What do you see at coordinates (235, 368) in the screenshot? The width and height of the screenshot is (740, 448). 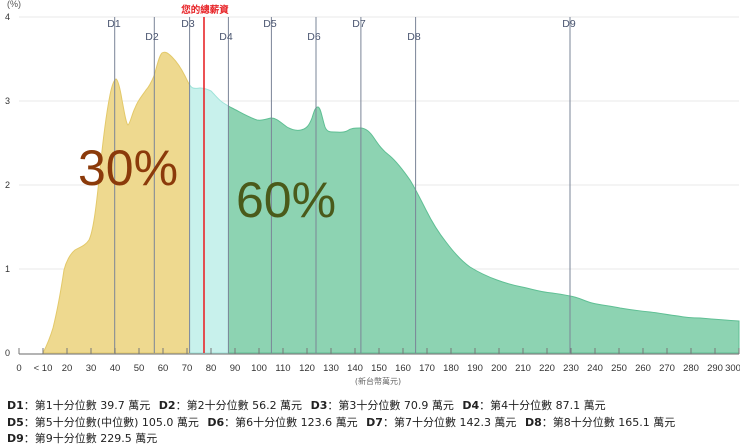 I see `x-tick-label: 90` at bounding box center [235, 368].